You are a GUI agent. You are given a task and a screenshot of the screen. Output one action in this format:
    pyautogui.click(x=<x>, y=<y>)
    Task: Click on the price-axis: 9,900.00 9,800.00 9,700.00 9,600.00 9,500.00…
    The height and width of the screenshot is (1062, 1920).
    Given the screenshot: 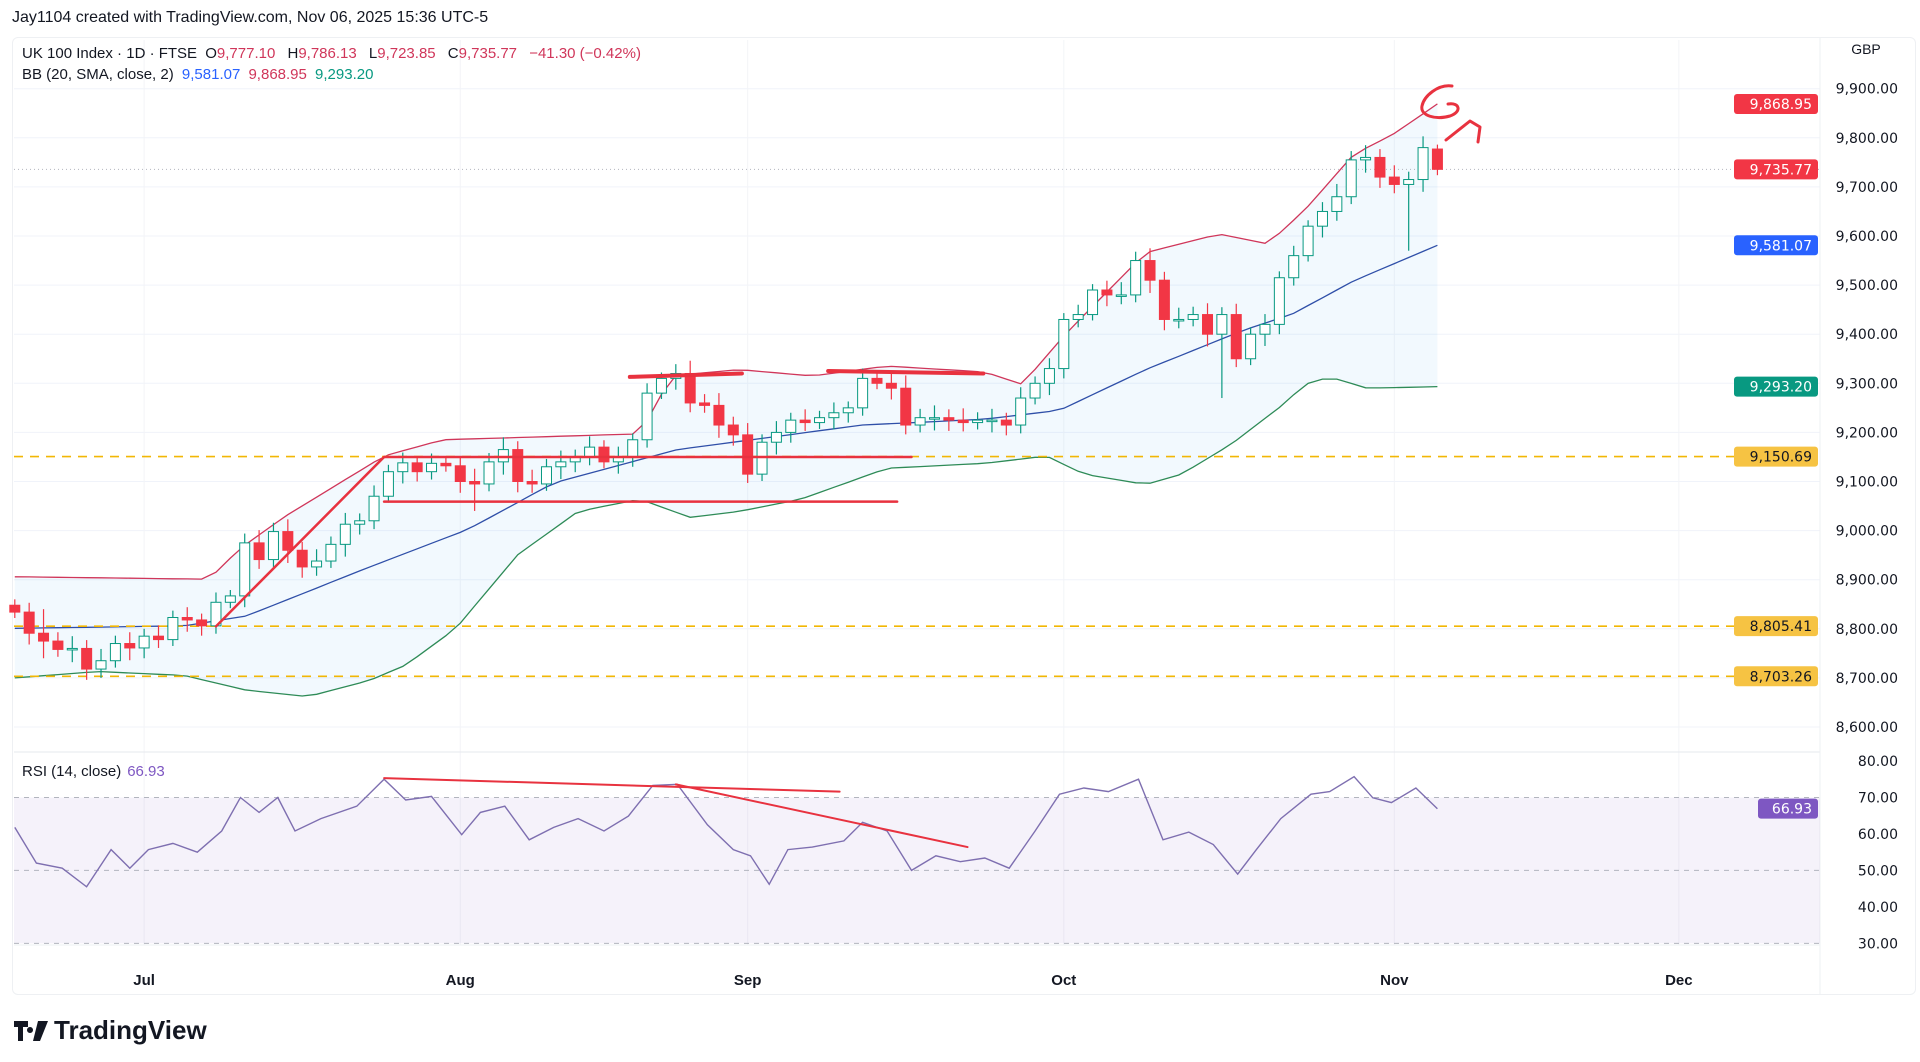 What is the action you would take?
    pyautogui.click(x=1816, y=517)
    